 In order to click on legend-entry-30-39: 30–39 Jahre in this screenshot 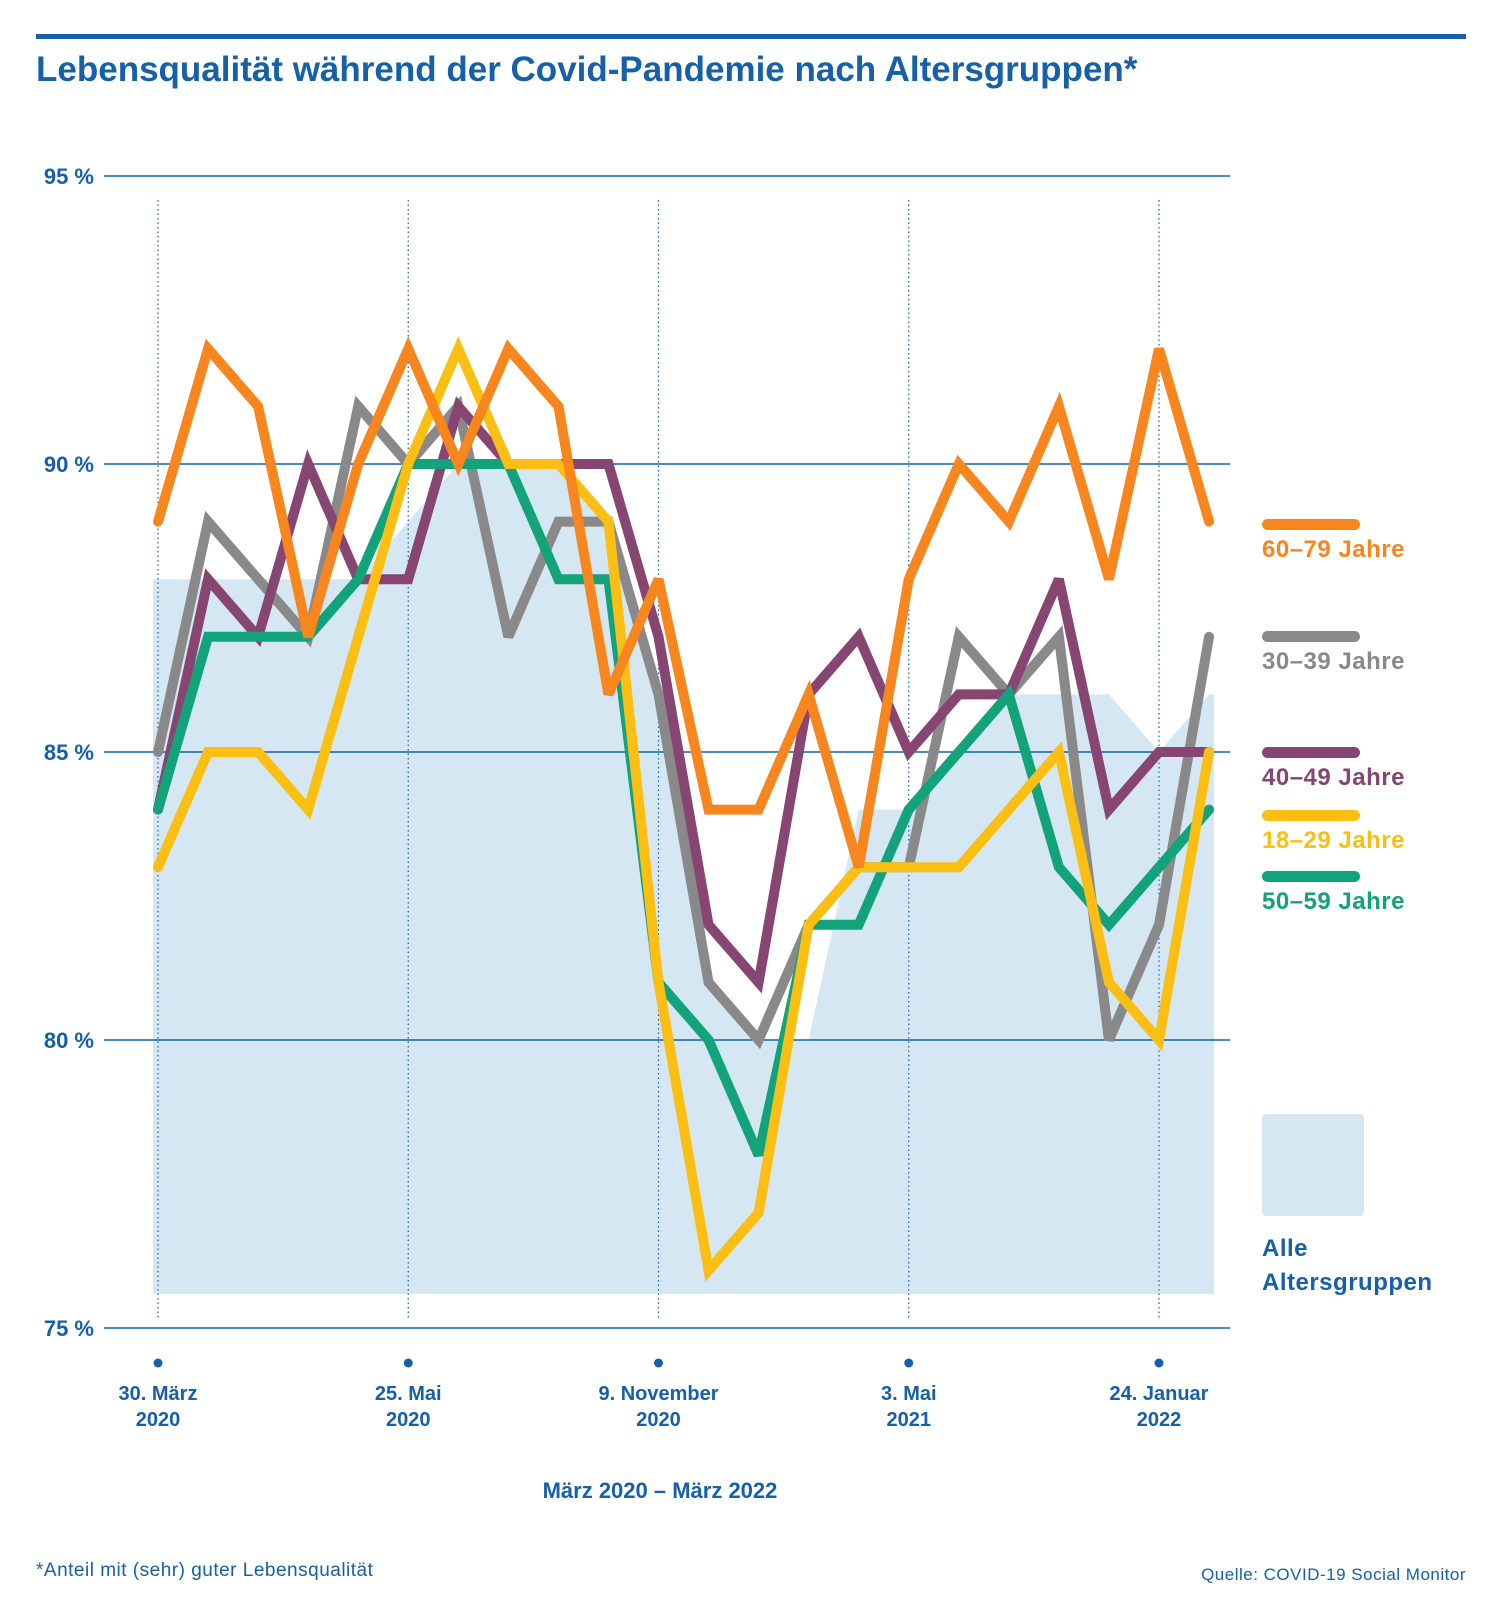, I will do `click(1333, 653)`.